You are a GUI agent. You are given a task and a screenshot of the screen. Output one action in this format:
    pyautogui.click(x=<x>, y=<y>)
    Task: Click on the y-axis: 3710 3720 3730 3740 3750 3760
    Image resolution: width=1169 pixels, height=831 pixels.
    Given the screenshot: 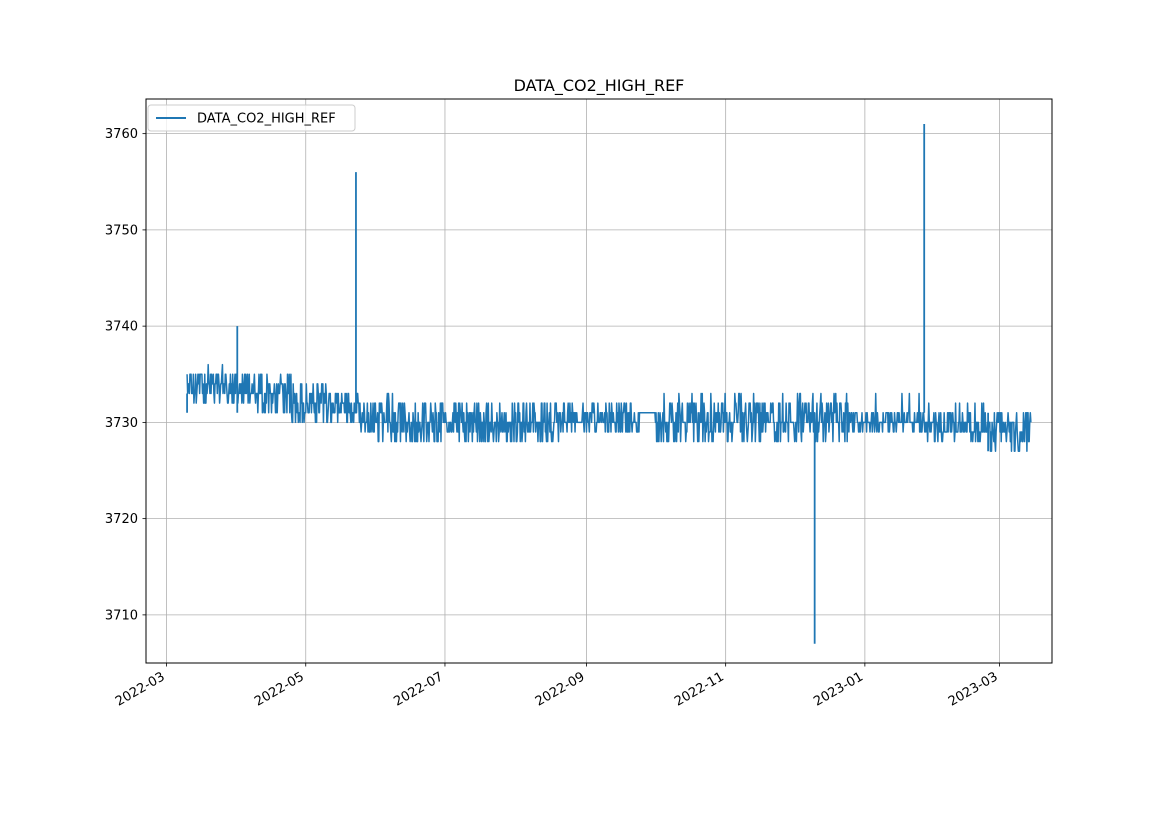 What is the action you would take?
    pyautogui.click(x=125, y=375)
    